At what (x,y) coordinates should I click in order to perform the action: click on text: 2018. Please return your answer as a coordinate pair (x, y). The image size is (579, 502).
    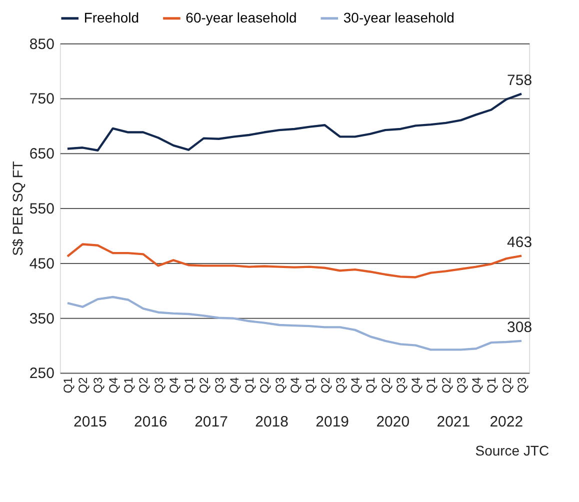
    Looking at the image, I should click on (271, 422).